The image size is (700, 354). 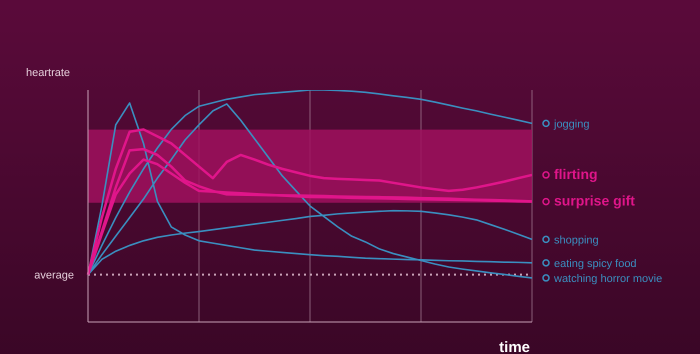 What do you see at coordinates (576, 240) in the screenshot?
I see `legend-label: shopping` at bounding box center [576, 240].